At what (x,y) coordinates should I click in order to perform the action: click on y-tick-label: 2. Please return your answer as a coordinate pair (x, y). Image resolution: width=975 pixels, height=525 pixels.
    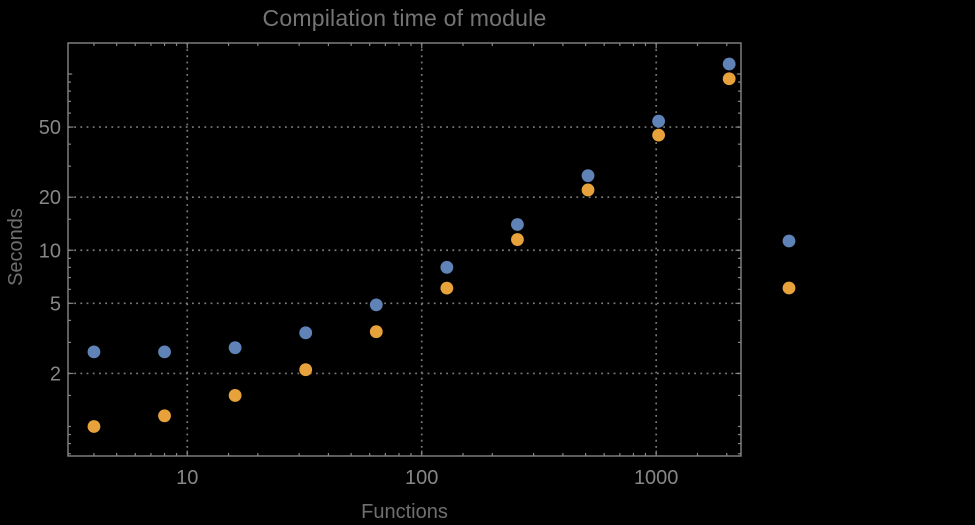
    Looking at the image, I should click on (55, 374).